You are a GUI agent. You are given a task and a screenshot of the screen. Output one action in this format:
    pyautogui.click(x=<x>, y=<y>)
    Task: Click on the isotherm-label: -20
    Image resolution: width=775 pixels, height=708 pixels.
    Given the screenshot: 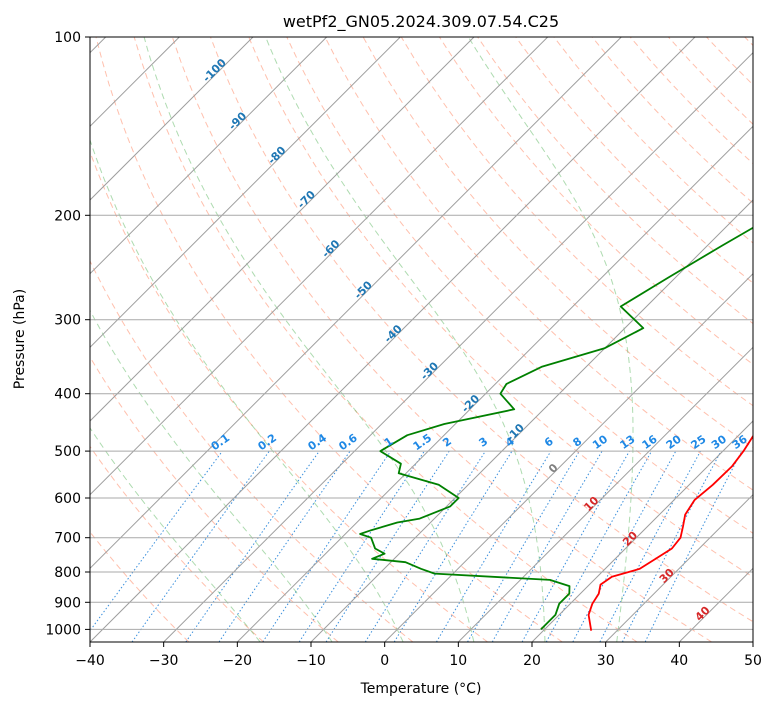 What is the action you would take?
    pyautogui.click(x=470, y=403)
    